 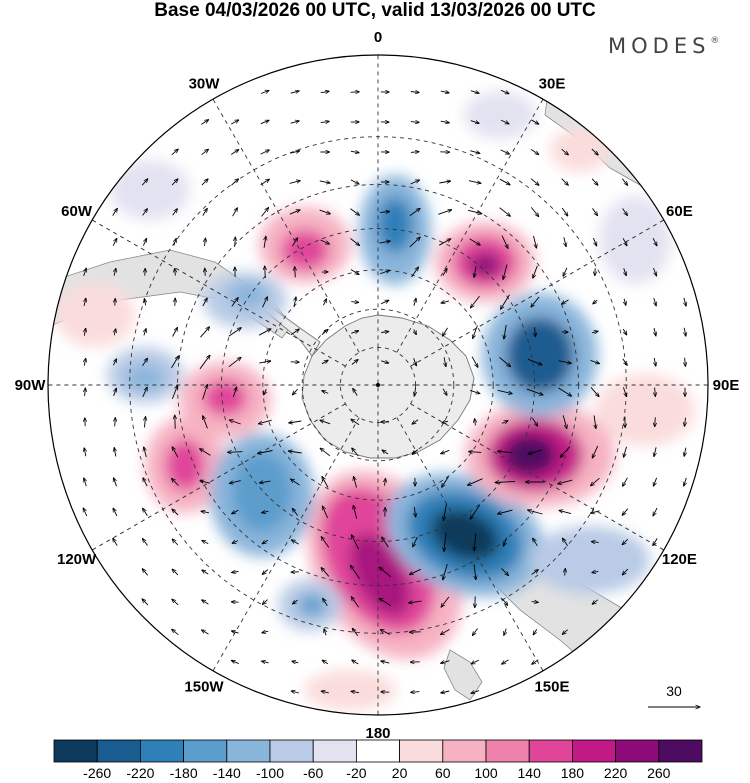 I want to click on latitude-circle, so click(x=378, y=385).